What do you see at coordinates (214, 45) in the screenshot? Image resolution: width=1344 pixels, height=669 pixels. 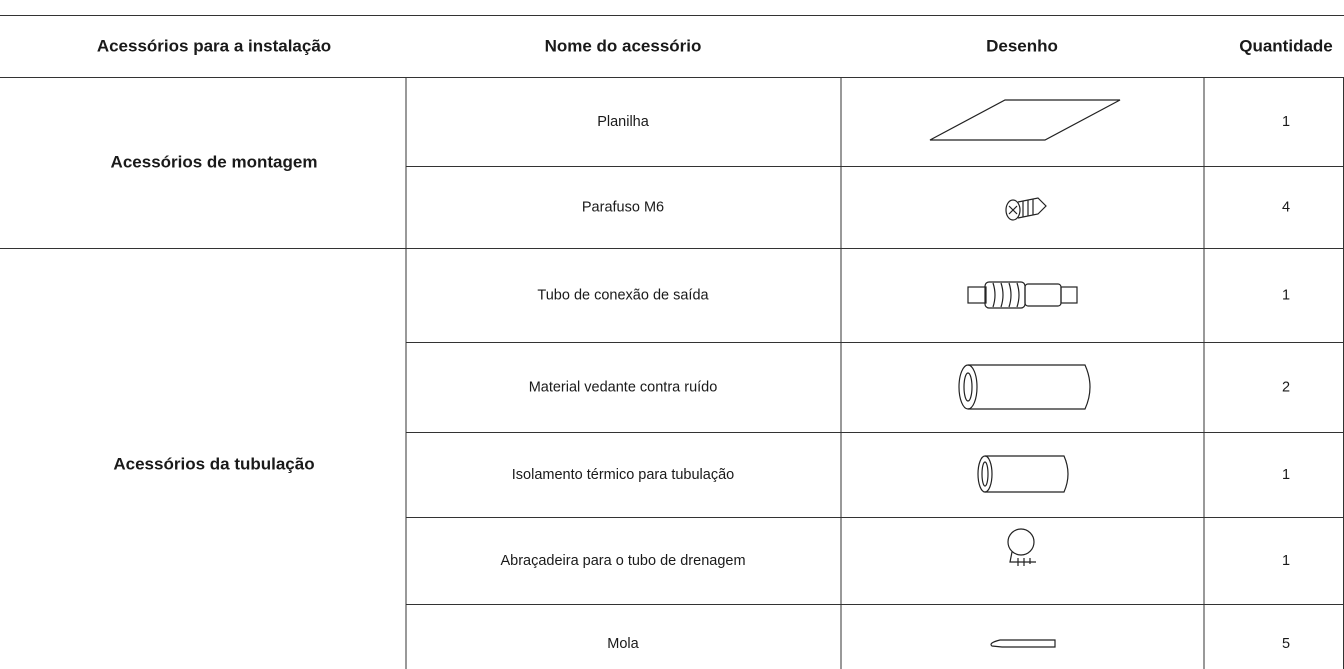 I see `header-cell: Acessórios para a instalação` at bounding box center [214, 45].